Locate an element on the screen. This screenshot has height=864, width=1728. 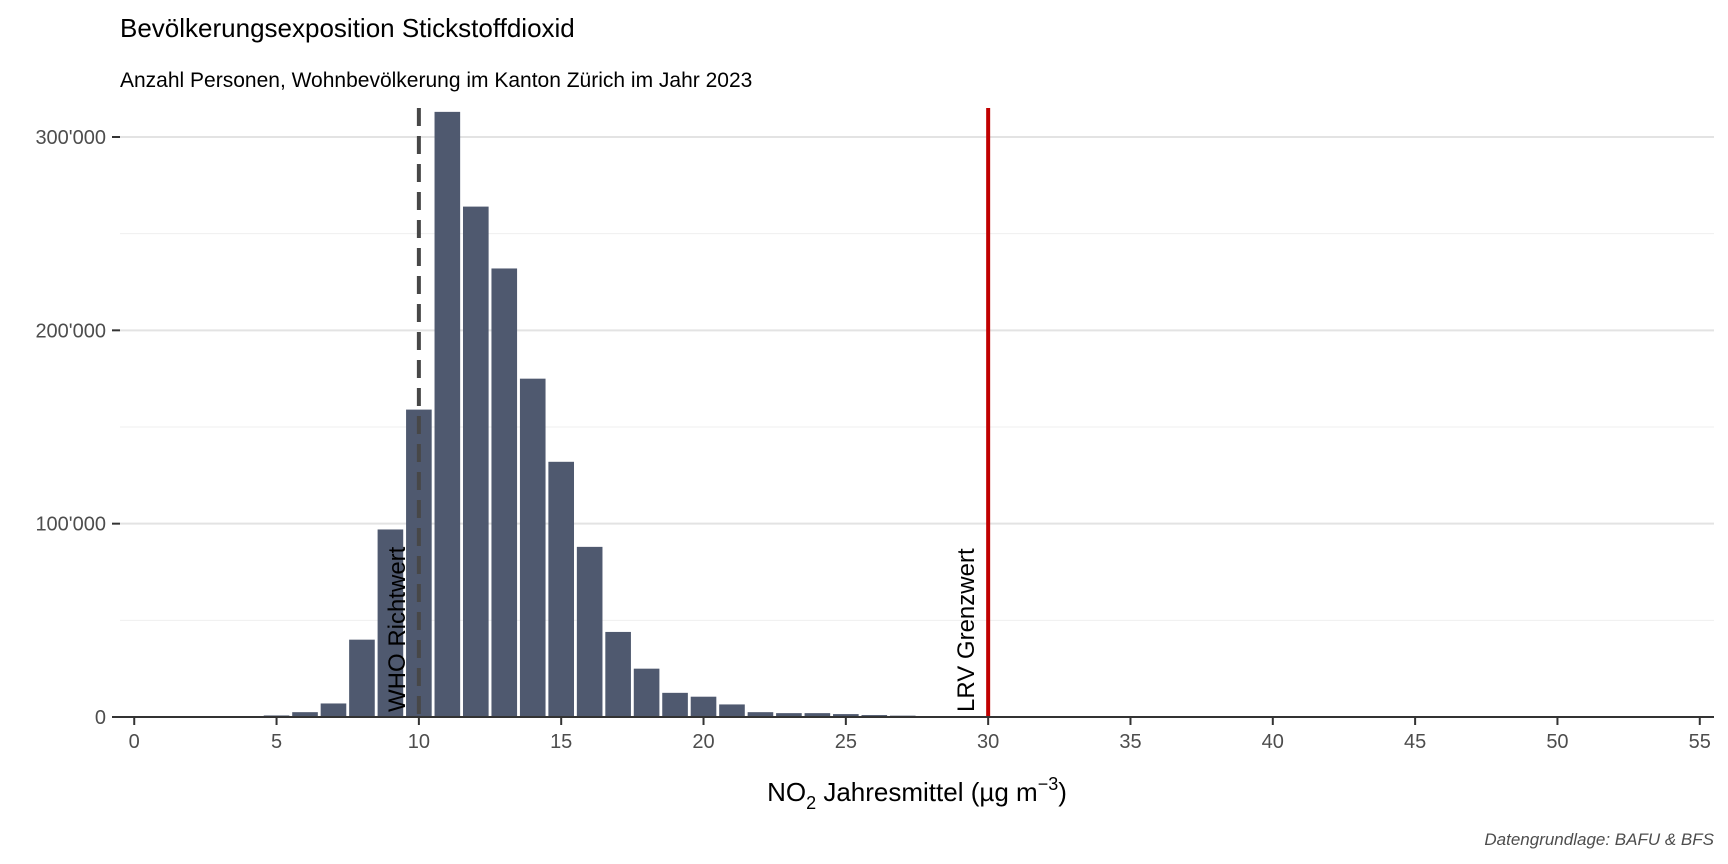
x-tick-label: 50 is located at coordinates (1557, 742).